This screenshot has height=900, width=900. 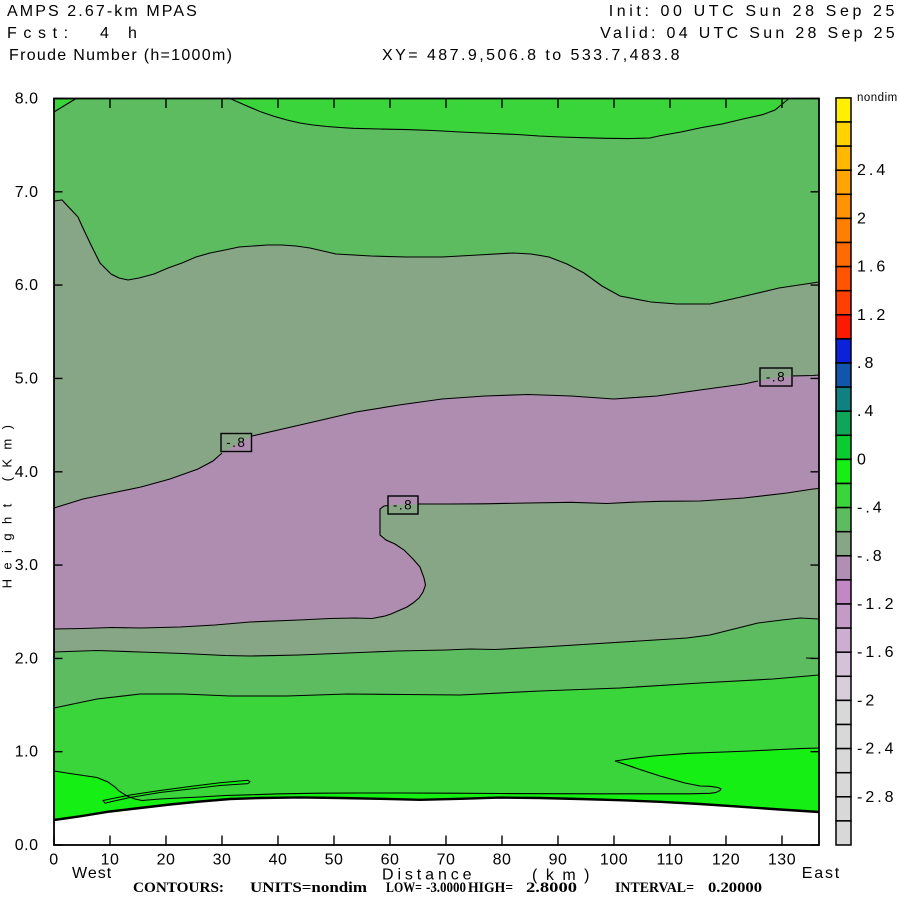 I want to click on svg-text: 3.0, so click(x=27, y=565).